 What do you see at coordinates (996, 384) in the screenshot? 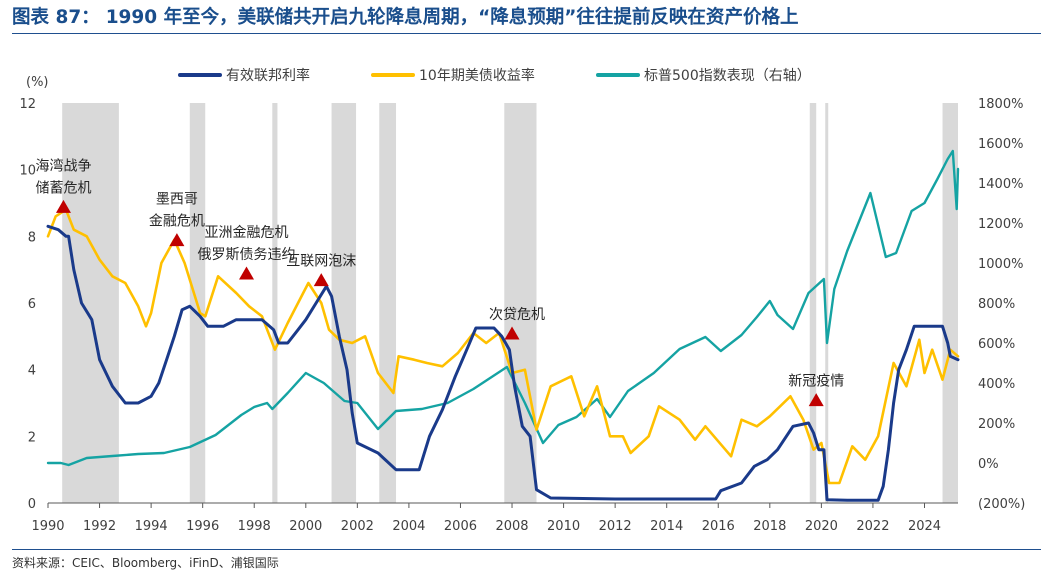
I see `right-tick-label: 400%` at bounding box center [996, 384].